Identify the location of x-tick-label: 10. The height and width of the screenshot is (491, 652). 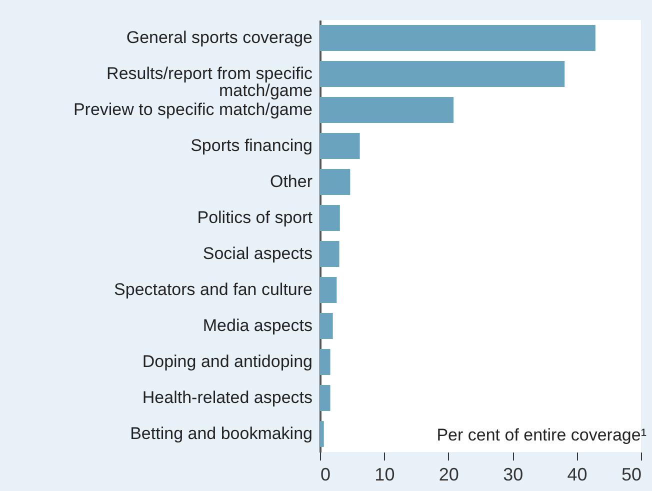
(384, 474).